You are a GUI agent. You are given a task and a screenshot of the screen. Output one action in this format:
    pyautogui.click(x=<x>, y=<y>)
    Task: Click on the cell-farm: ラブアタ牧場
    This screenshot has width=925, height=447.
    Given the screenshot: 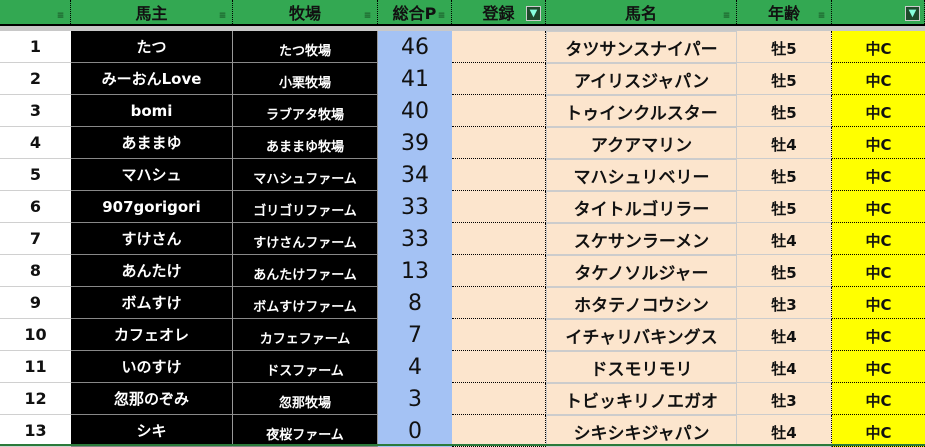 What is the action you would take?
    pyautogui.click(x=305, y=111)
    